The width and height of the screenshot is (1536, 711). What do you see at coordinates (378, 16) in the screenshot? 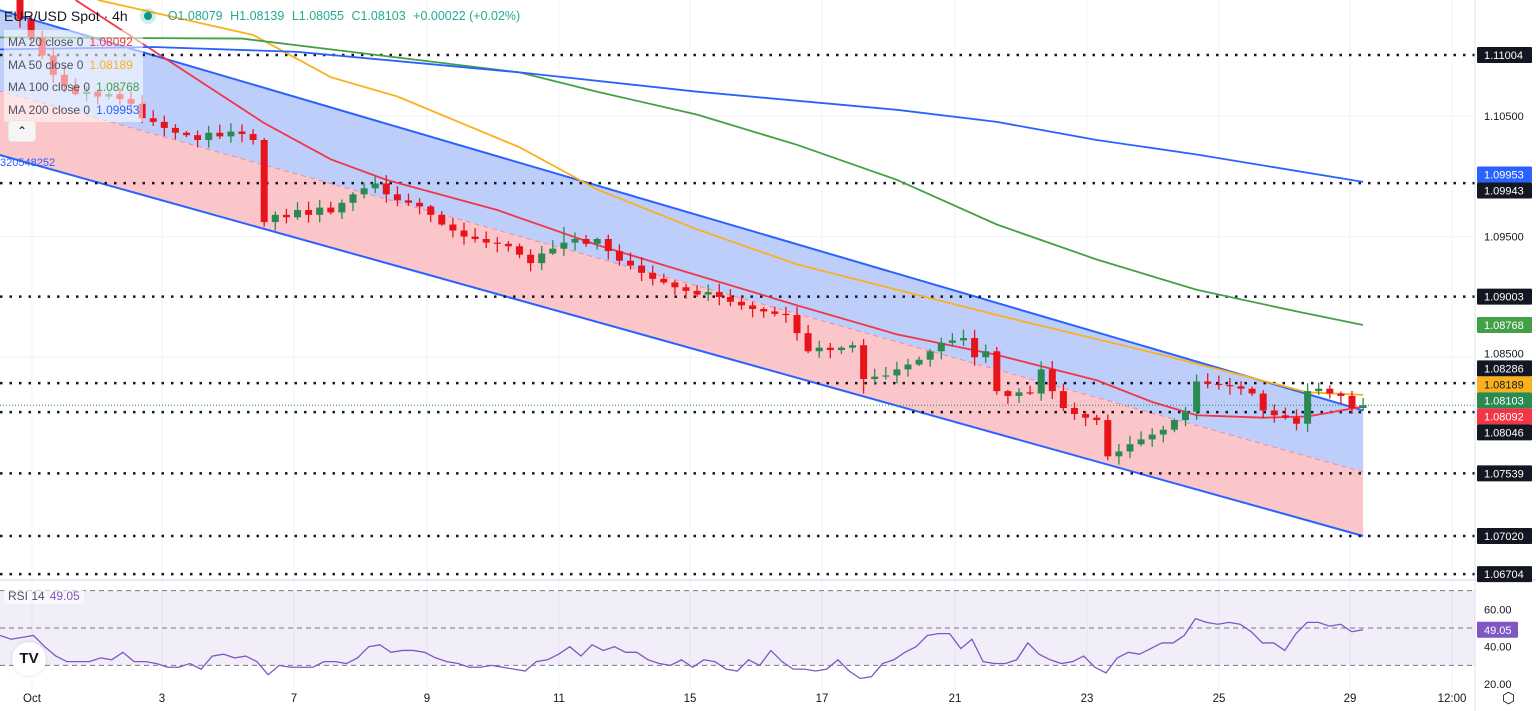
I see `close-value: C1.08103` at bounding box center [378, 16].